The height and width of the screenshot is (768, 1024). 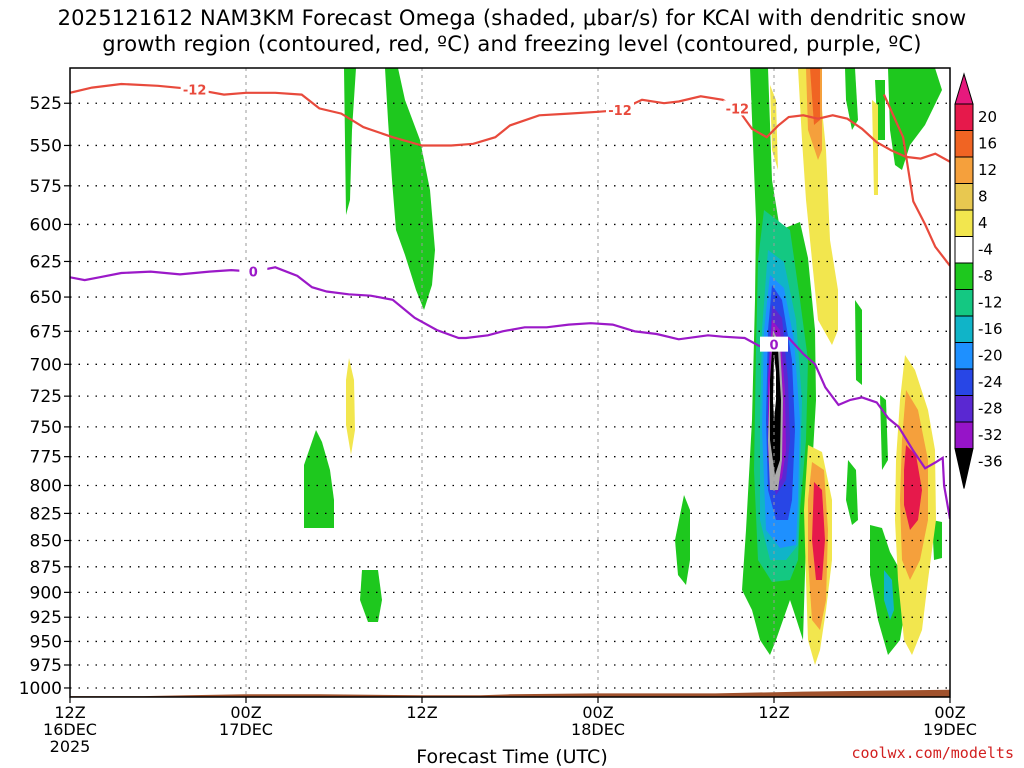 I want to click on y-tick-label: 775, so click(x=46, y=458).